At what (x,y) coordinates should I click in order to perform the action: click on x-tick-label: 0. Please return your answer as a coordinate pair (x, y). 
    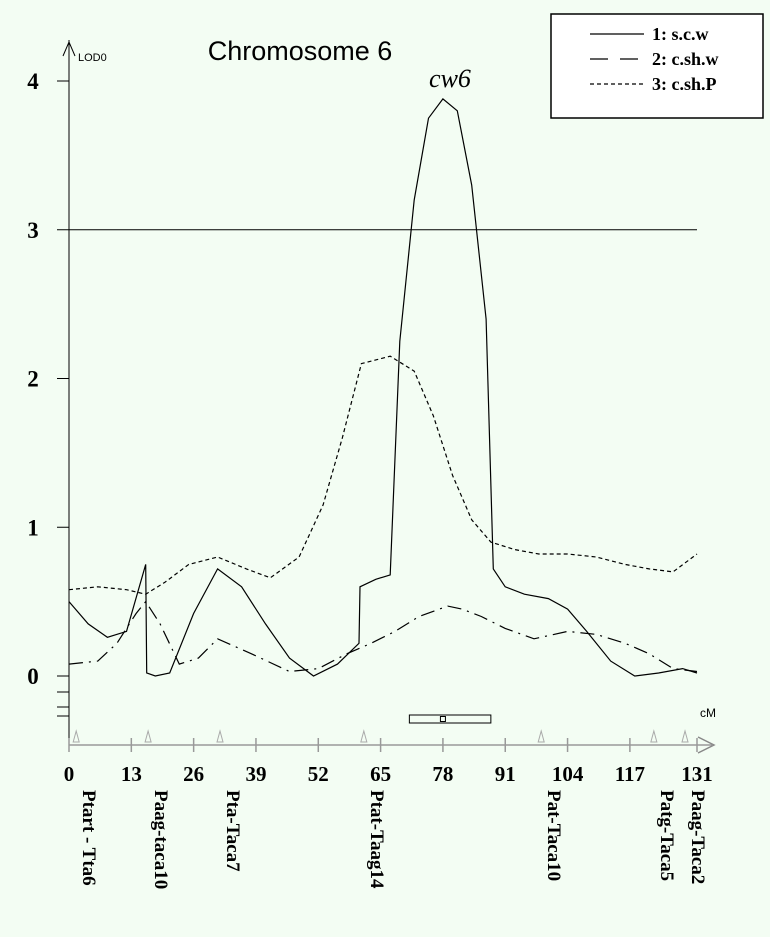
    Looking at the image, I should click on (69, 774).